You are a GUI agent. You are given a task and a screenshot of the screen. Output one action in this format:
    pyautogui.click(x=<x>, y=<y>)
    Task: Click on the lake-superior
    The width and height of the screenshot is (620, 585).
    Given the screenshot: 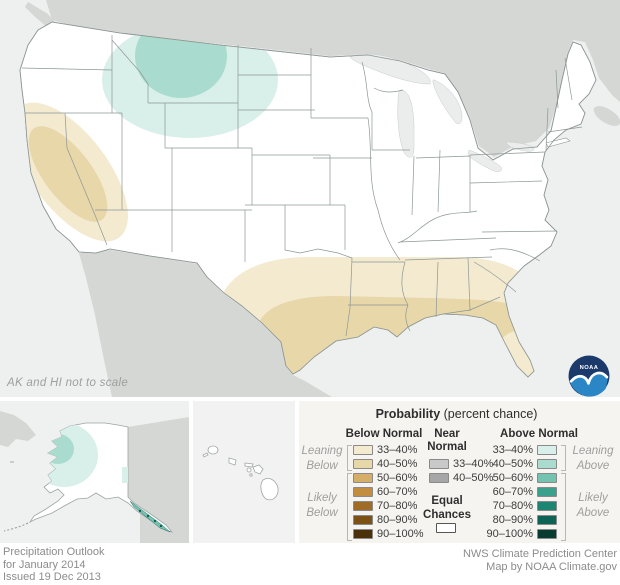 What is the action you would take?
    pyautogui.click(x=390, y=69)
    